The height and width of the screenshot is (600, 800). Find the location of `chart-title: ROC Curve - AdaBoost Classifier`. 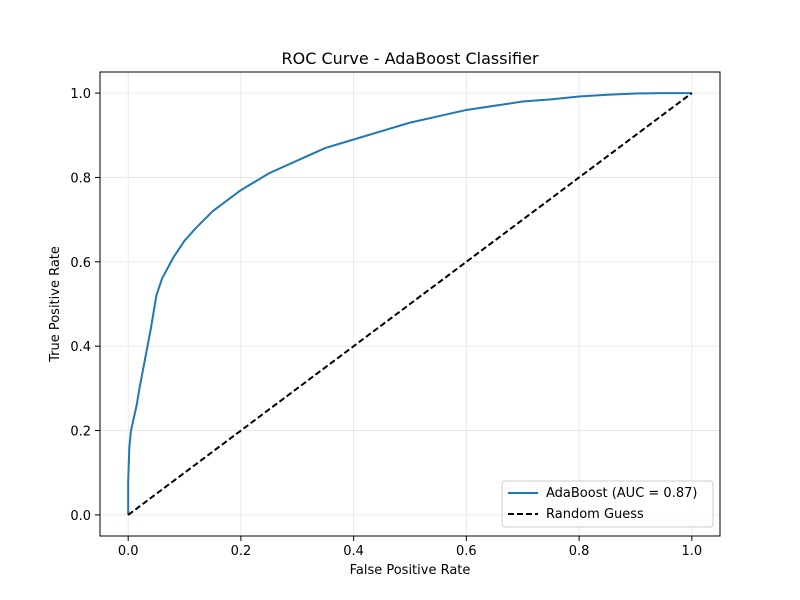

chart-title: ROC Curve - AdaBoost Classifier is located at coordinates (409, 58).